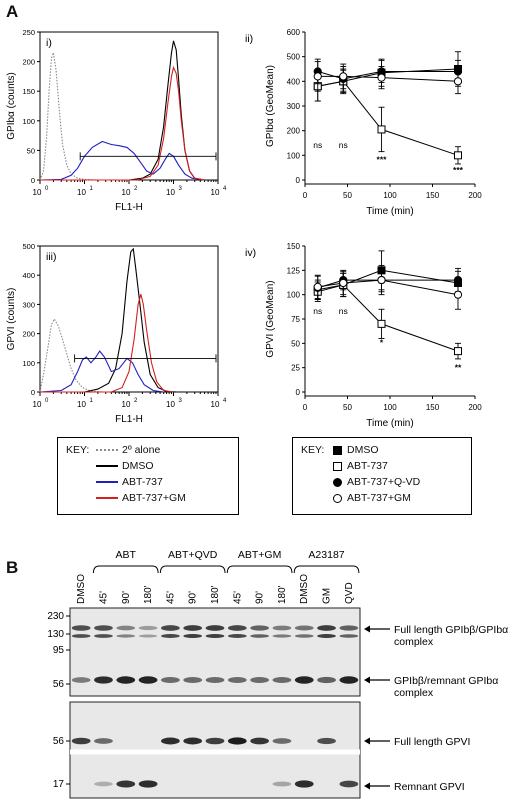  I want to click on panel-label: iv), so click(250, 253).